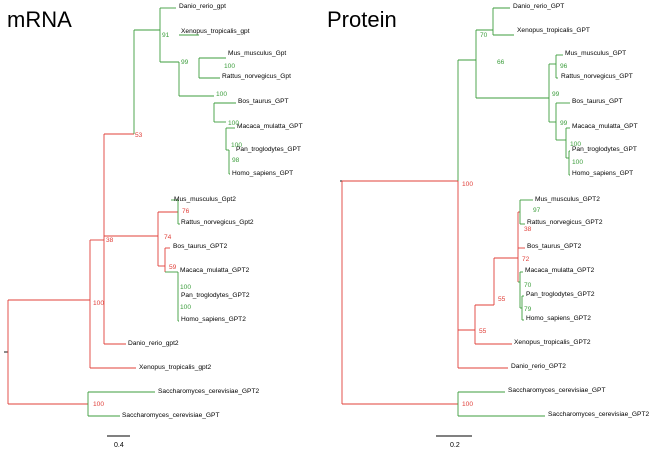  Describe the element at coordinates (186, 211) in the screenshot. I see `bootstrap-value: 76` at that location.